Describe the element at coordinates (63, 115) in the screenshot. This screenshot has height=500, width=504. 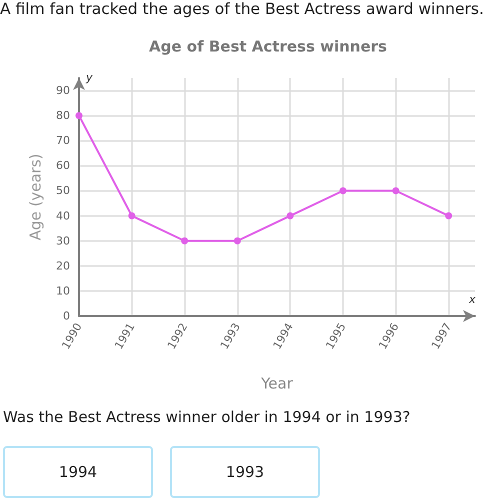
I see `y-tick-label: 80` at that location.